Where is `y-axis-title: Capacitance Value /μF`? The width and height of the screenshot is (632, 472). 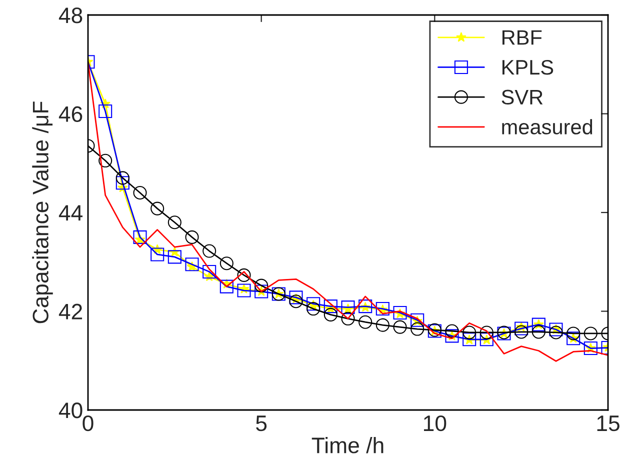
y-axis-title: Capacitance Value /μF is located at coordinates (42, 213).